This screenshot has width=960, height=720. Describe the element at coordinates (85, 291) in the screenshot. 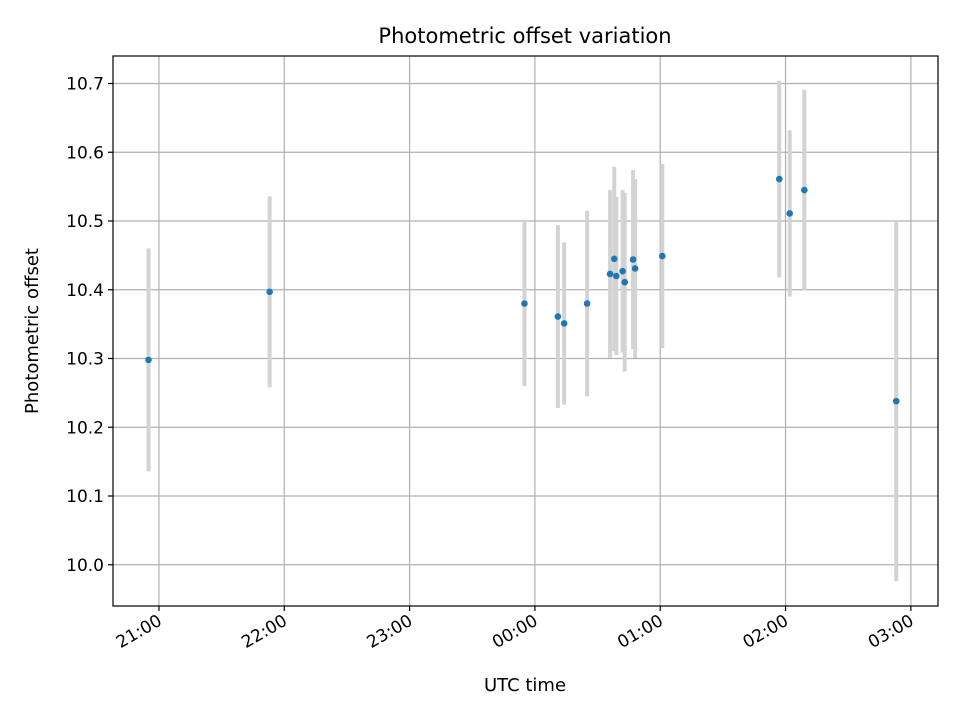

I see `y-tick-label: 10.4` at that location.